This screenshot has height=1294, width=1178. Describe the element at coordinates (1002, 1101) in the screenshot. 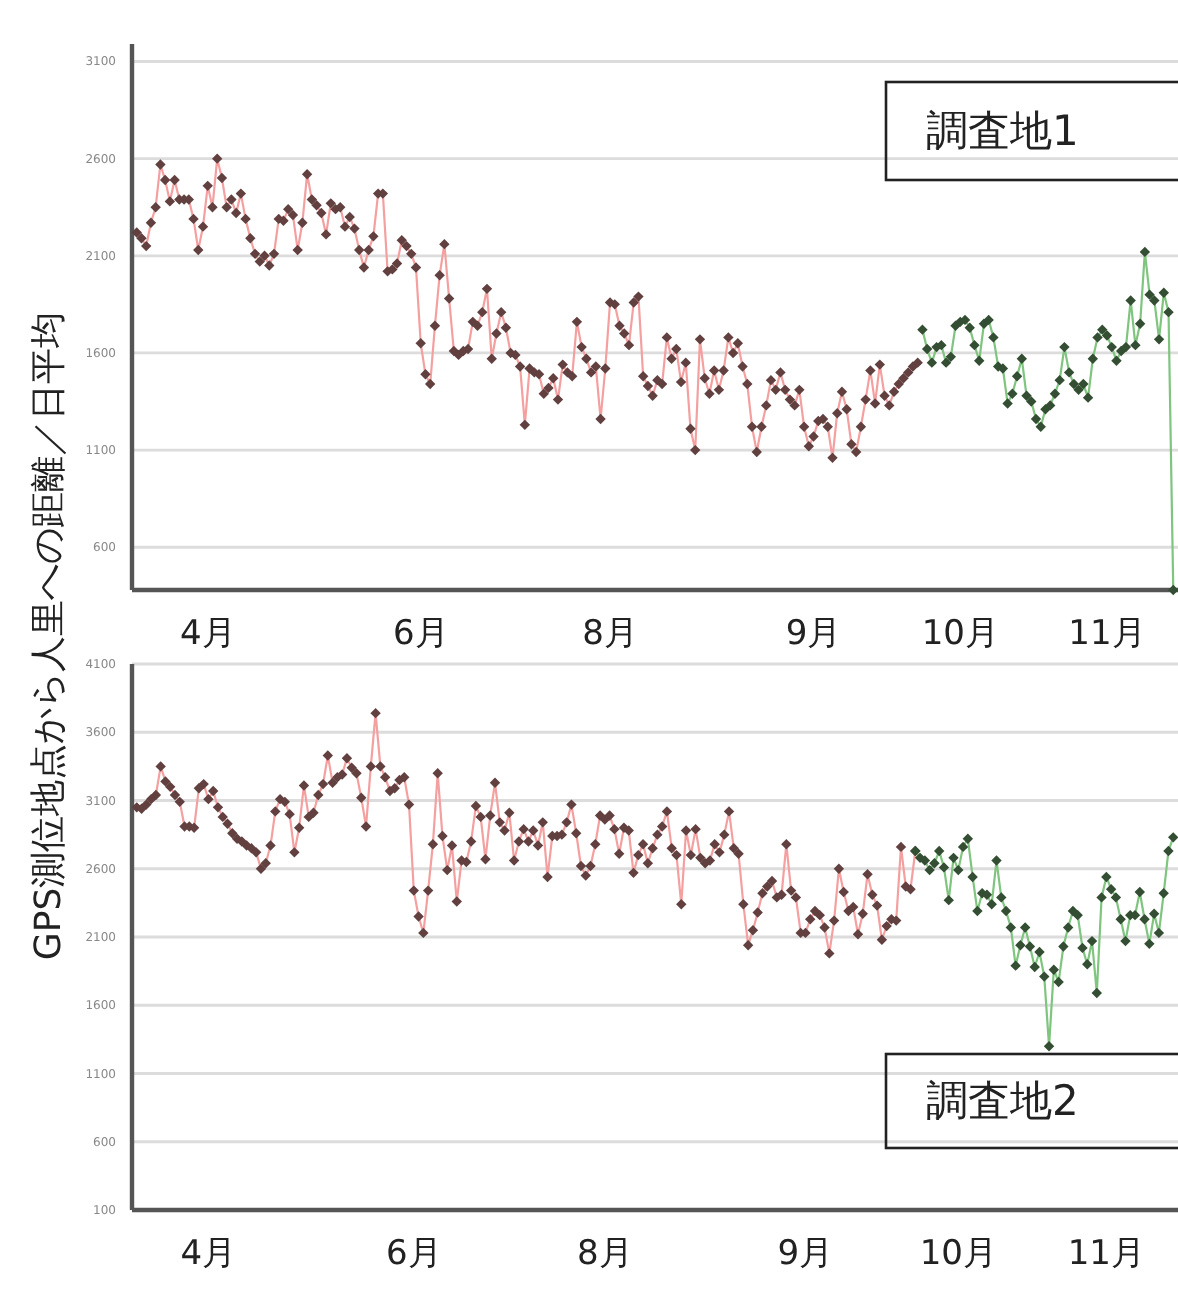

I see `annotation: 調査地2` at that location.